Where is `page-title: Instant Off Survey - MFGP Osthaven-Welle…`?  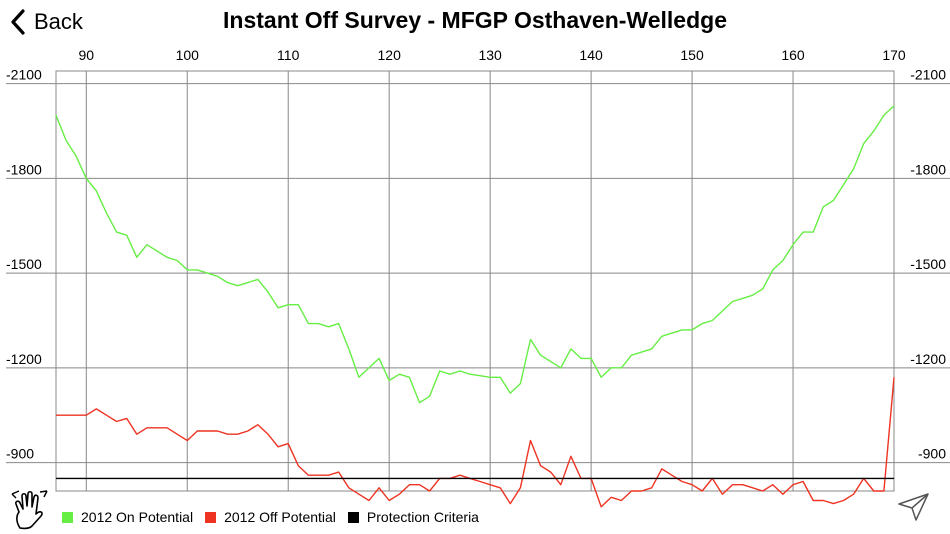 page-title: Instant Off Survey - MFGP Osthaven-Welle… is located at coordinates (475, 20).